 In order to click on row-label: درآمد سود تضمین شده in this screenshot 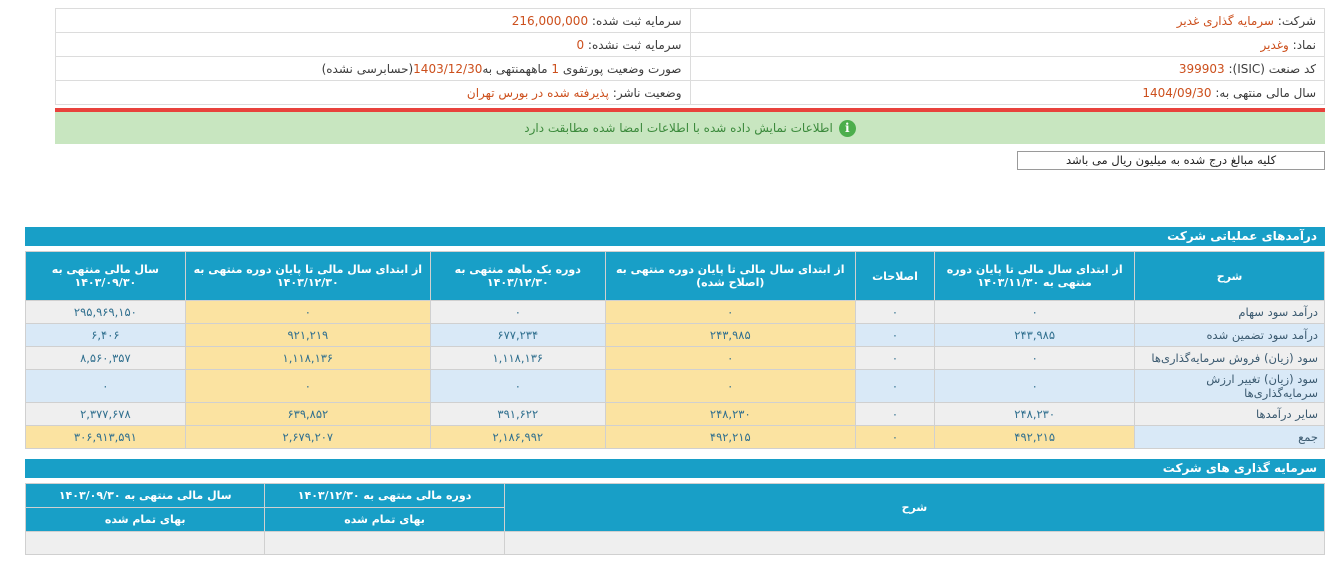, I will do `click(1229, 335)`.